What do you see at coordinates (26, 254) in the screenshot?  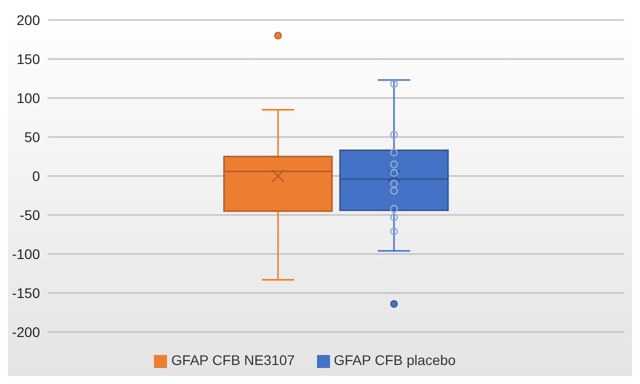 I see `y-tick-label: -100` at bounding box center [26, 254].